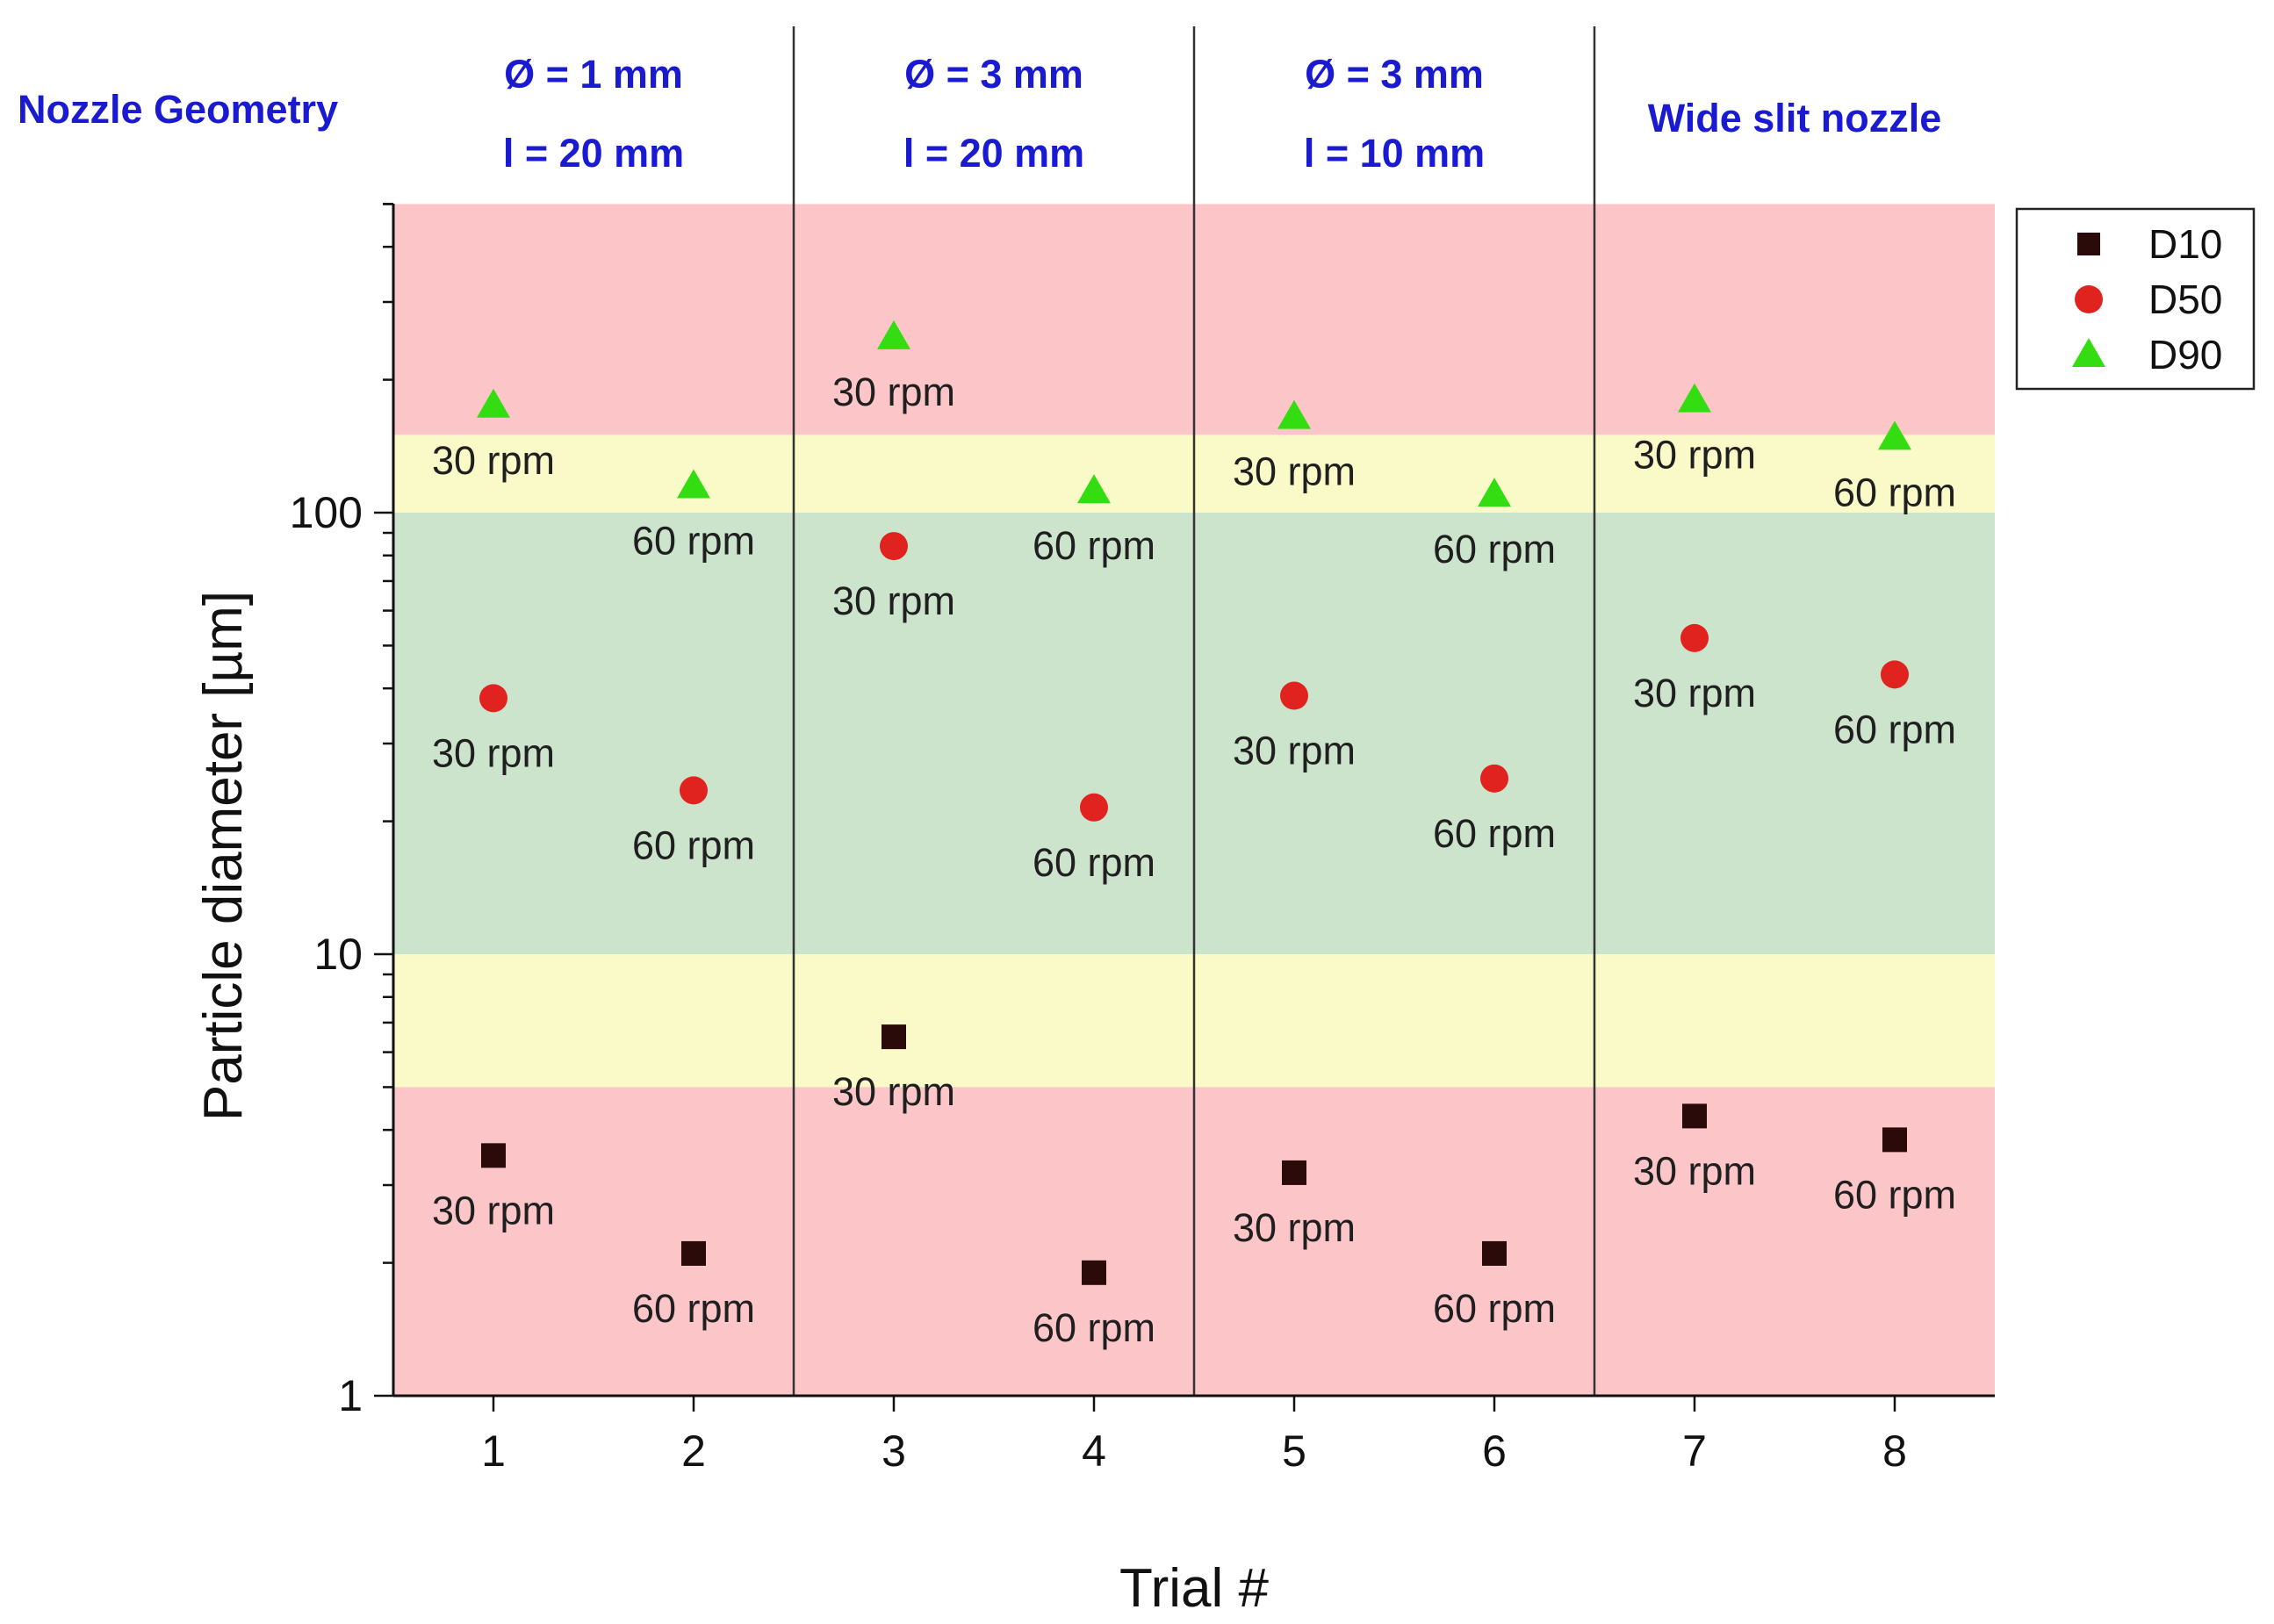  I want to click on d10-label-2: 60 rpm, so click(693, 1308).